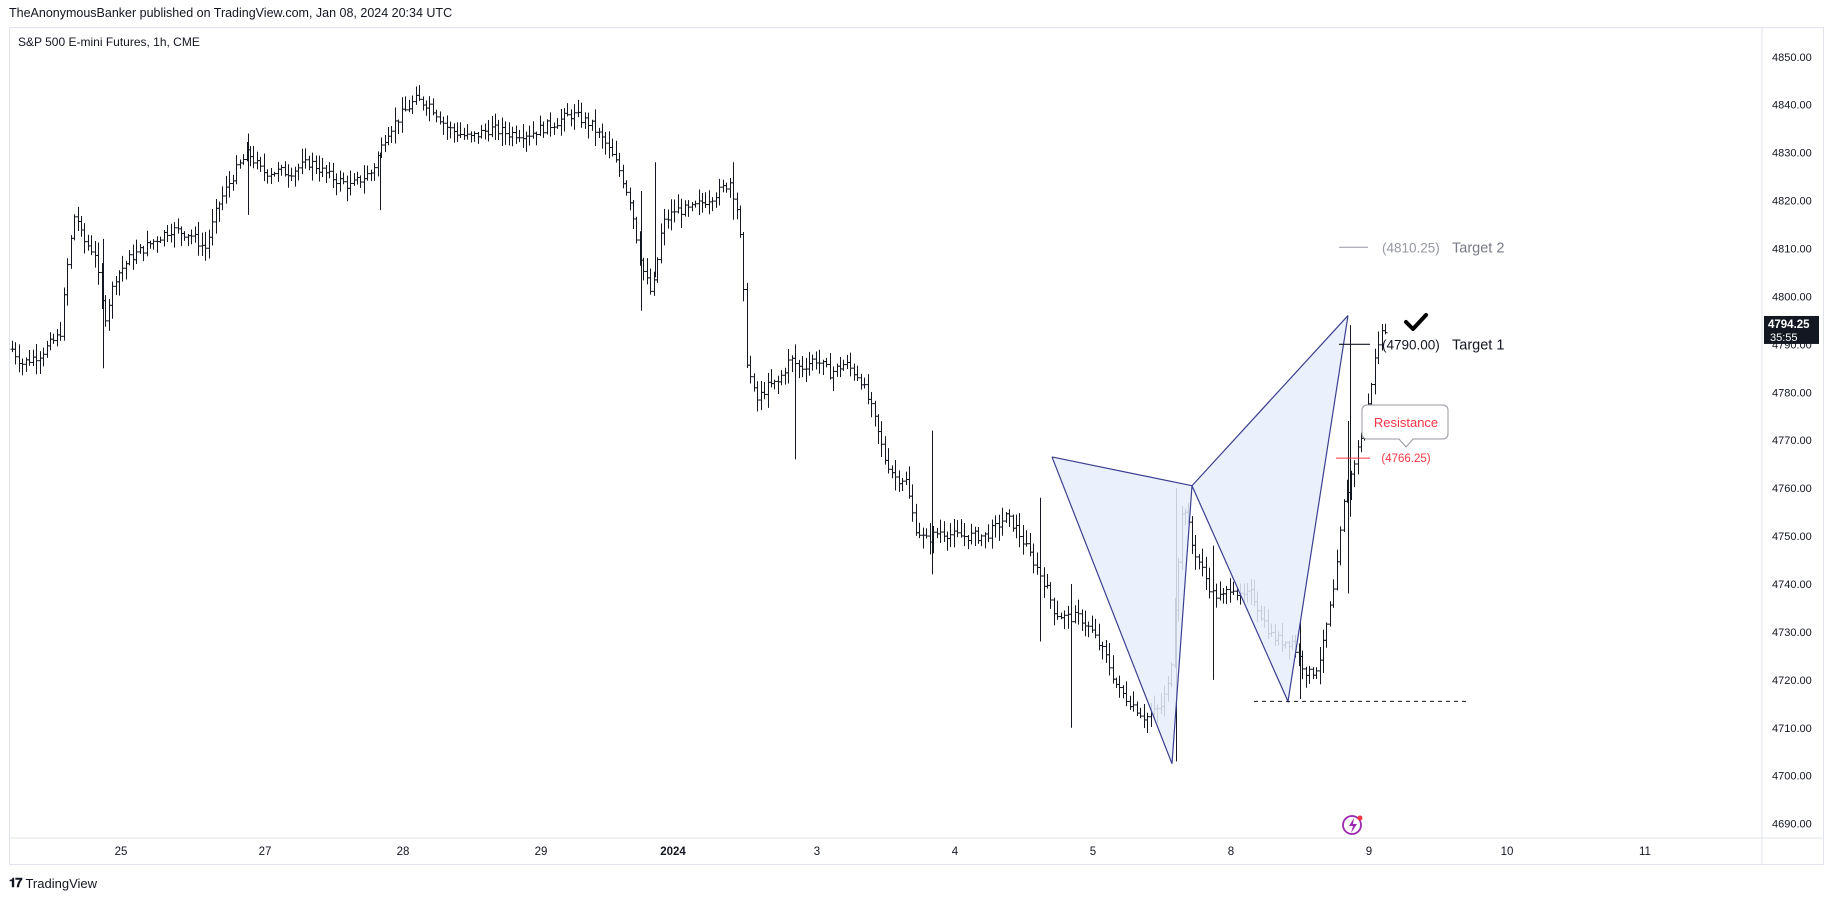 Image resolution: width=1833 pixels, height=900 pixels. Describe the element at coordinates (1360, 818) in the screenshot. I see `event-dot` at that location.